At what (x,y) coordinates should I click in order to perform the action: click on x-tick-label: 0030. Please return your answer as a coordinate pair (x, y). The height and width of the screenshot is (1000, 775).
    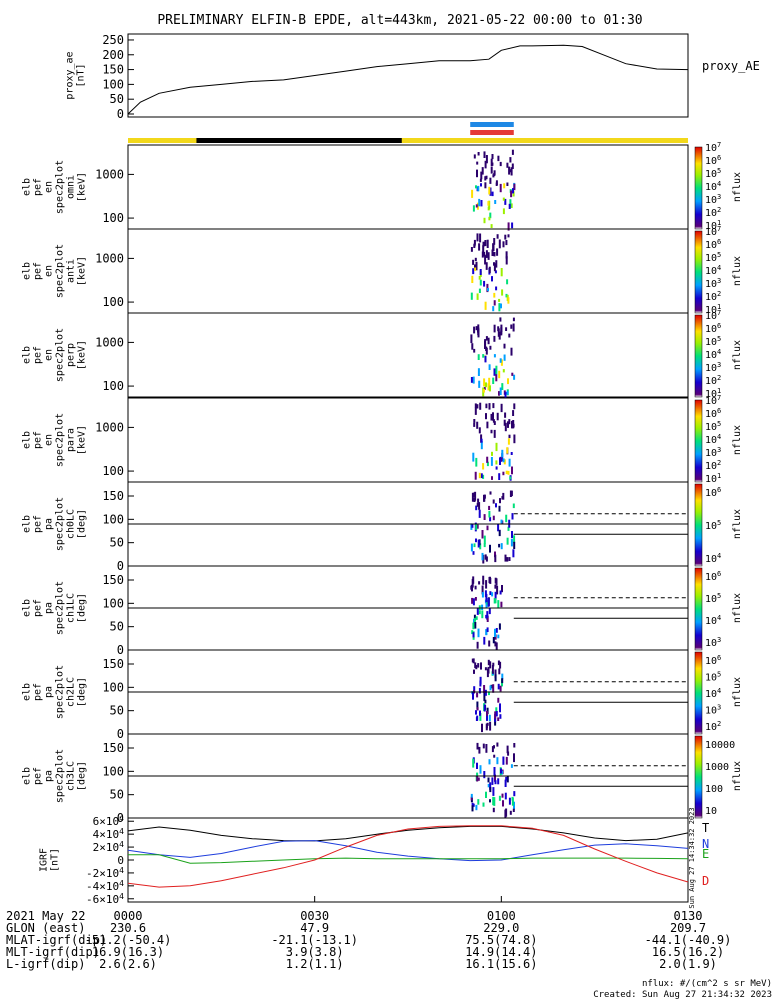
    Looking at the image, I should click on (314, 916).